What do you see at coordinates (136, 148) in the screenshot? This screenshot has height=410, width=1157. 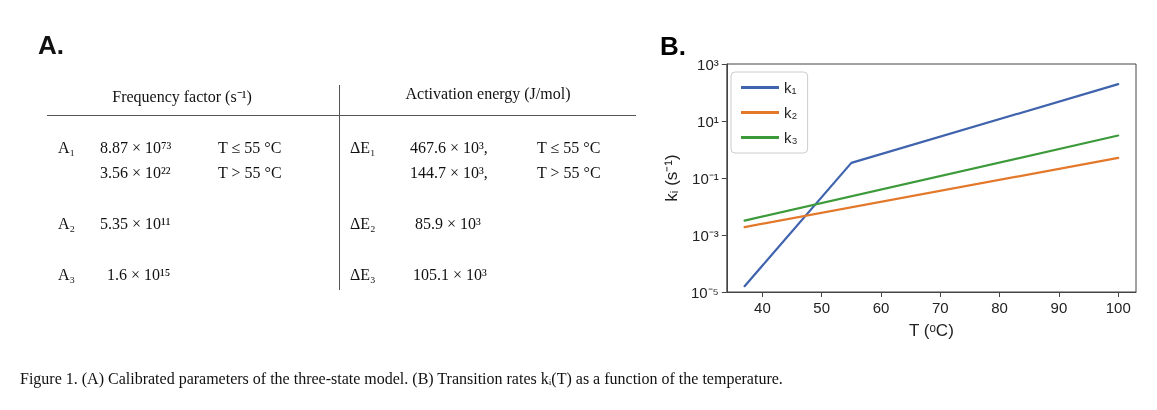 I see `text: 8.87 × 10⁷³` at bounding box center [136, 148].